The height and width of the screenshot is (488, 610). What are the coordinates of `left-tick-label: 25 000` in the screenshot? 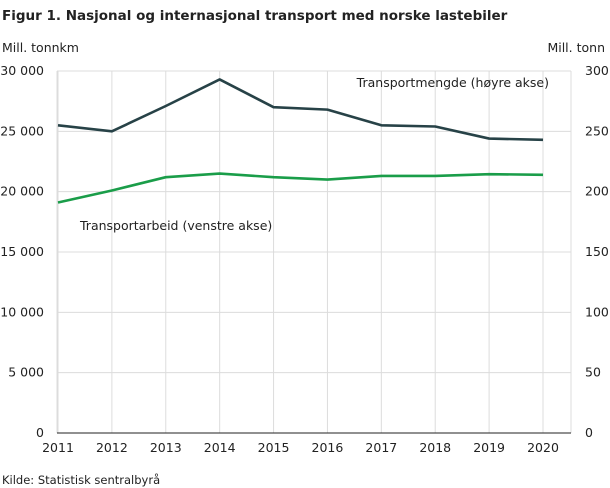 It's located at (22, 130).